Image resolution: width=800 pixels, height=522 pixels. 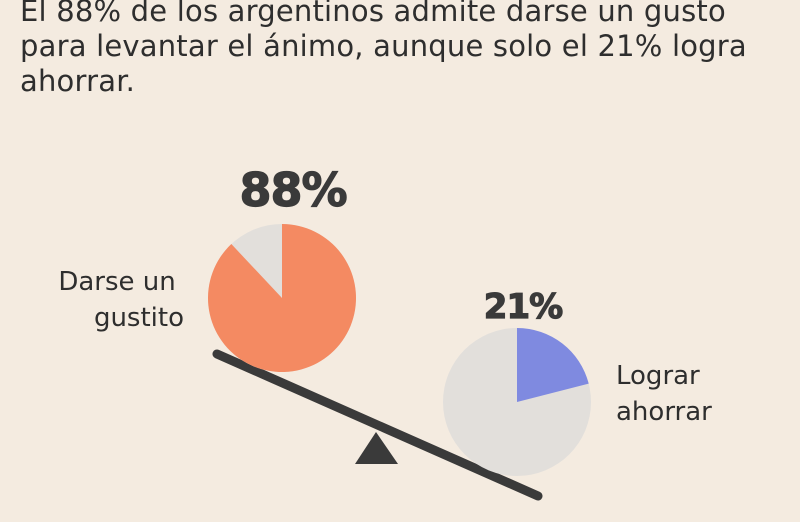 I want to click on pie-gustito-value-label: 88%, so click(x=292, y=190).